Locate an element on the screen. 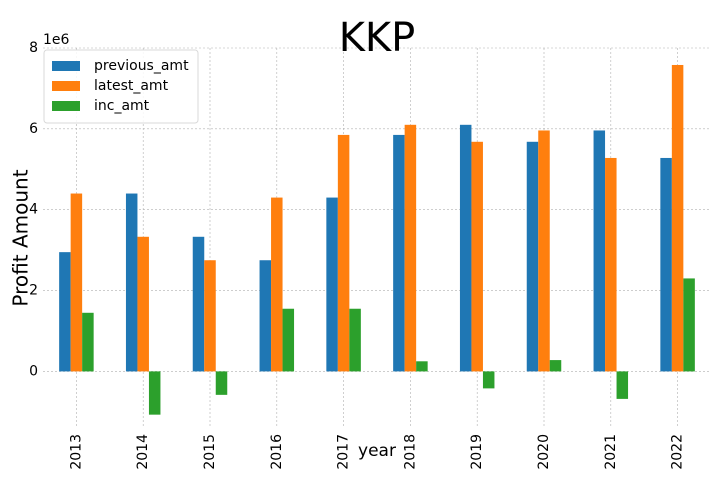 Image resolution: width=719 pixels, height=492 pixels. bar-inc_amt-2014 is located at coordinates (154, 393).